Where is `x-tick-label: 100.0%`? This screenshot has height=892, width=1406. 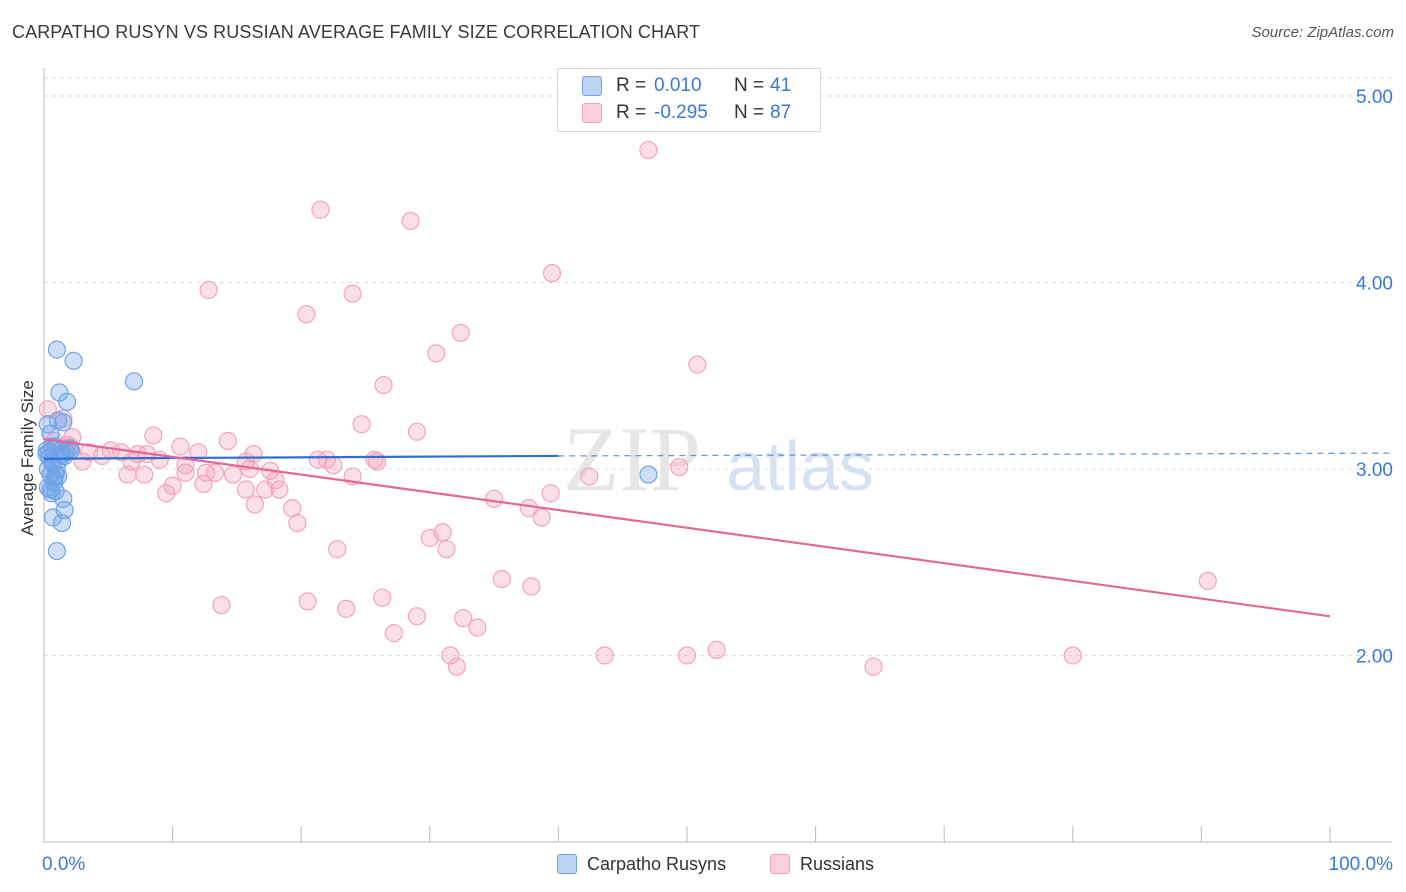 x-tick-label: 100.0% is located at coordinates (1361, 864).